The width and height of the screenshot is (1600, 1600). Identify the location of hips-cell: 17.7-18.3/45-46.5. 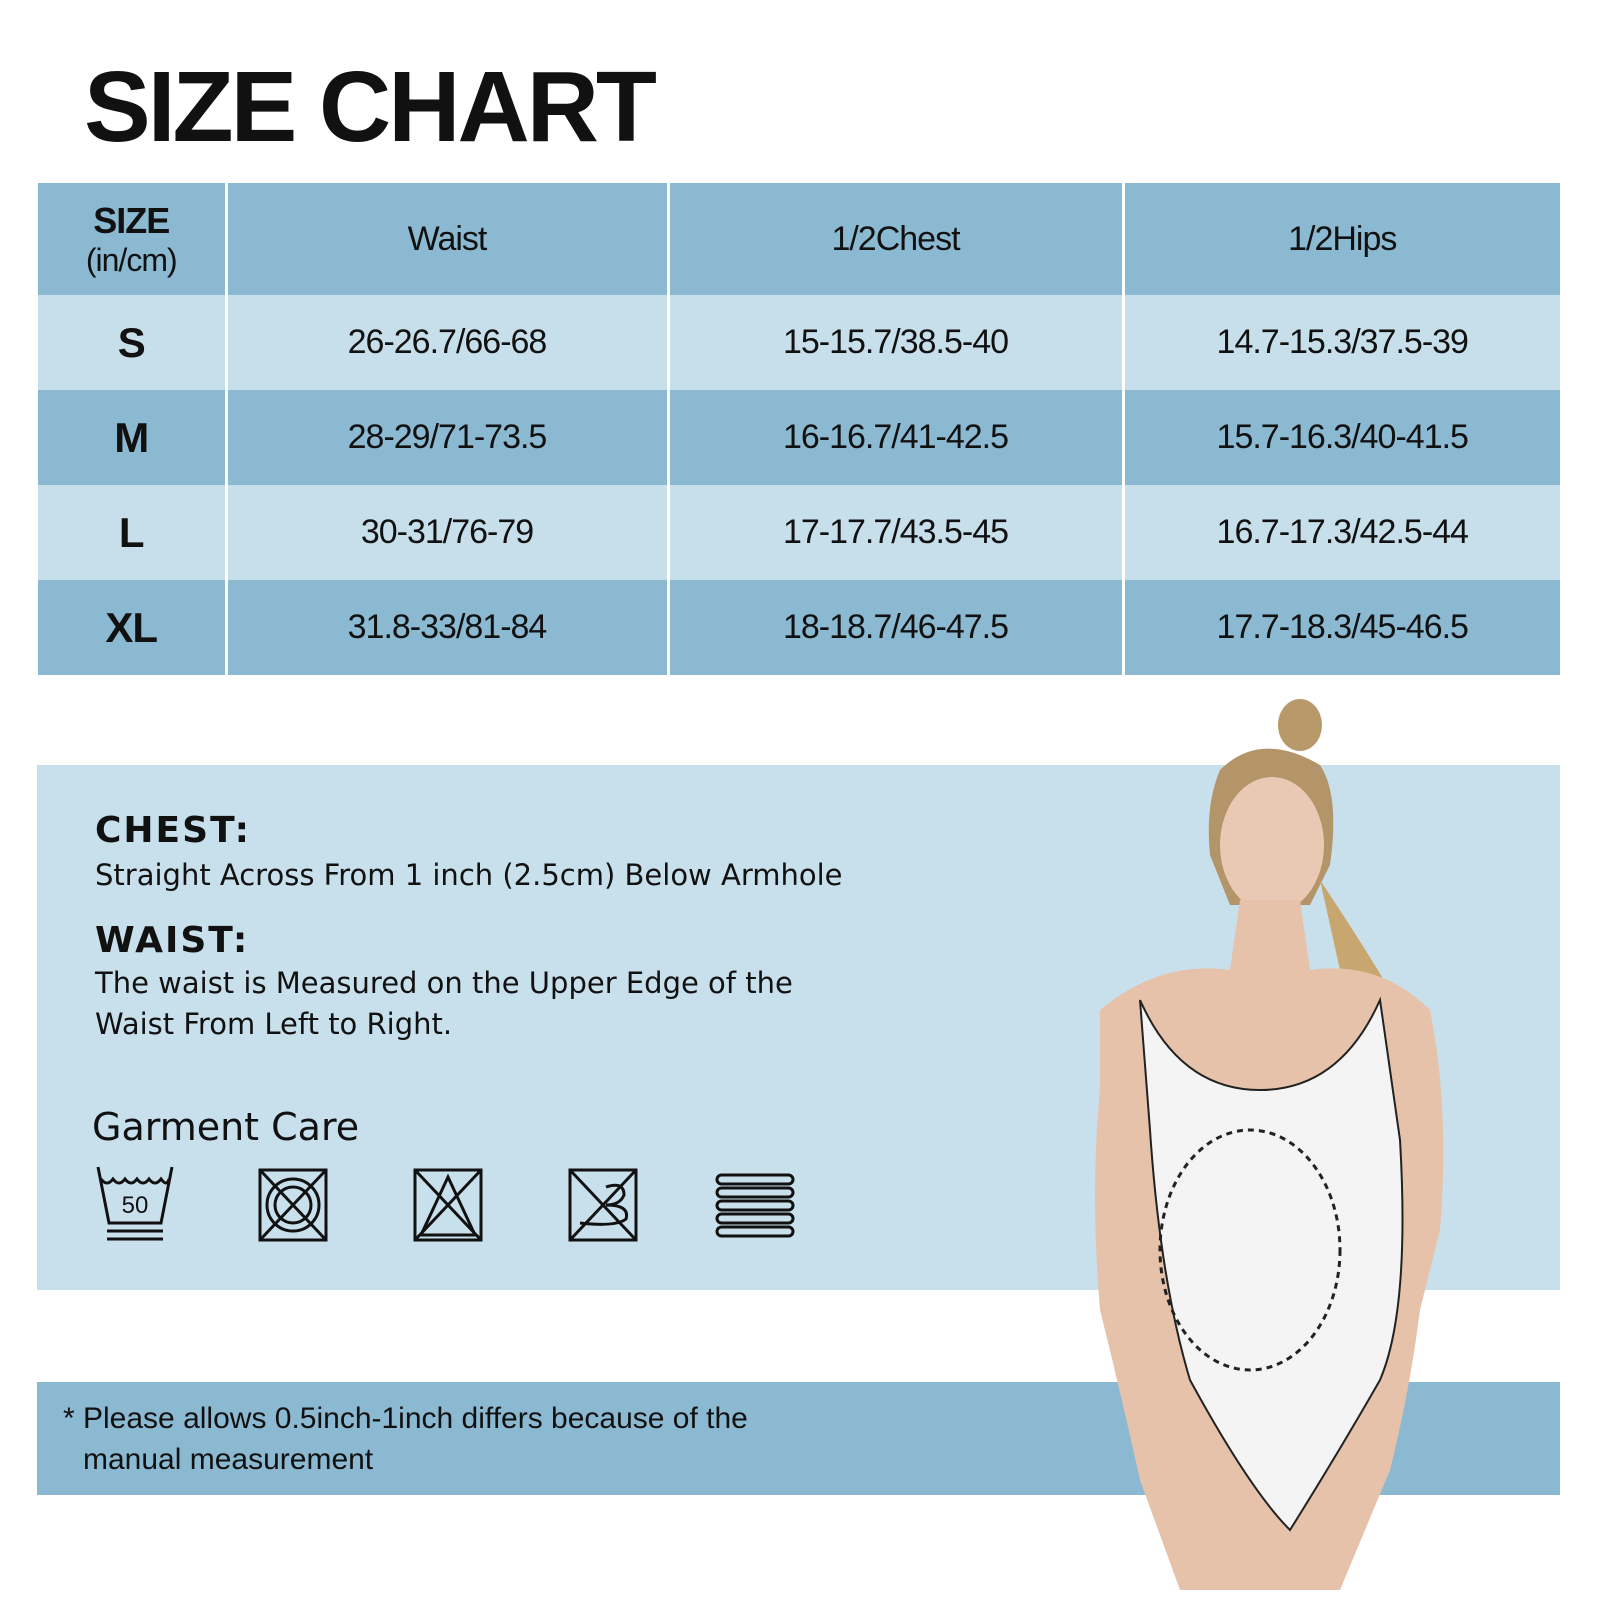
(1340, 627).